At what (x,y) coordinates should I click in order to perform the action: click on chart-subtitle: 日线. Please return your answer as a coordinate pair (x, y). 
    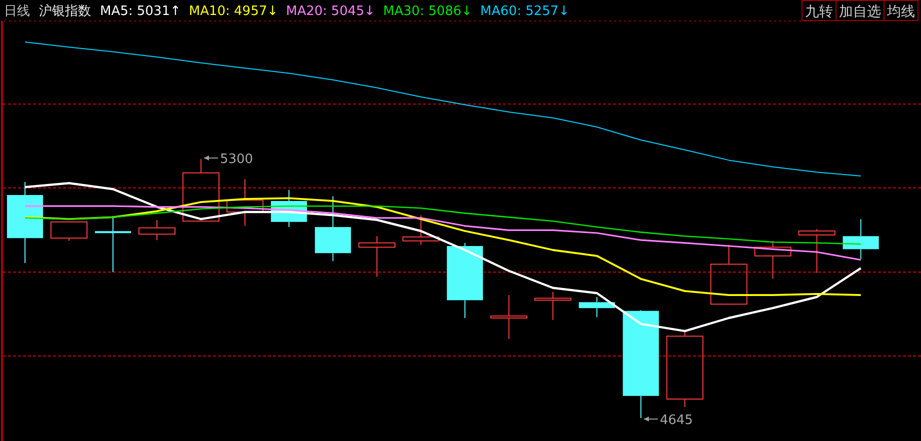
    Looking at the image, I should click on (17, 11).